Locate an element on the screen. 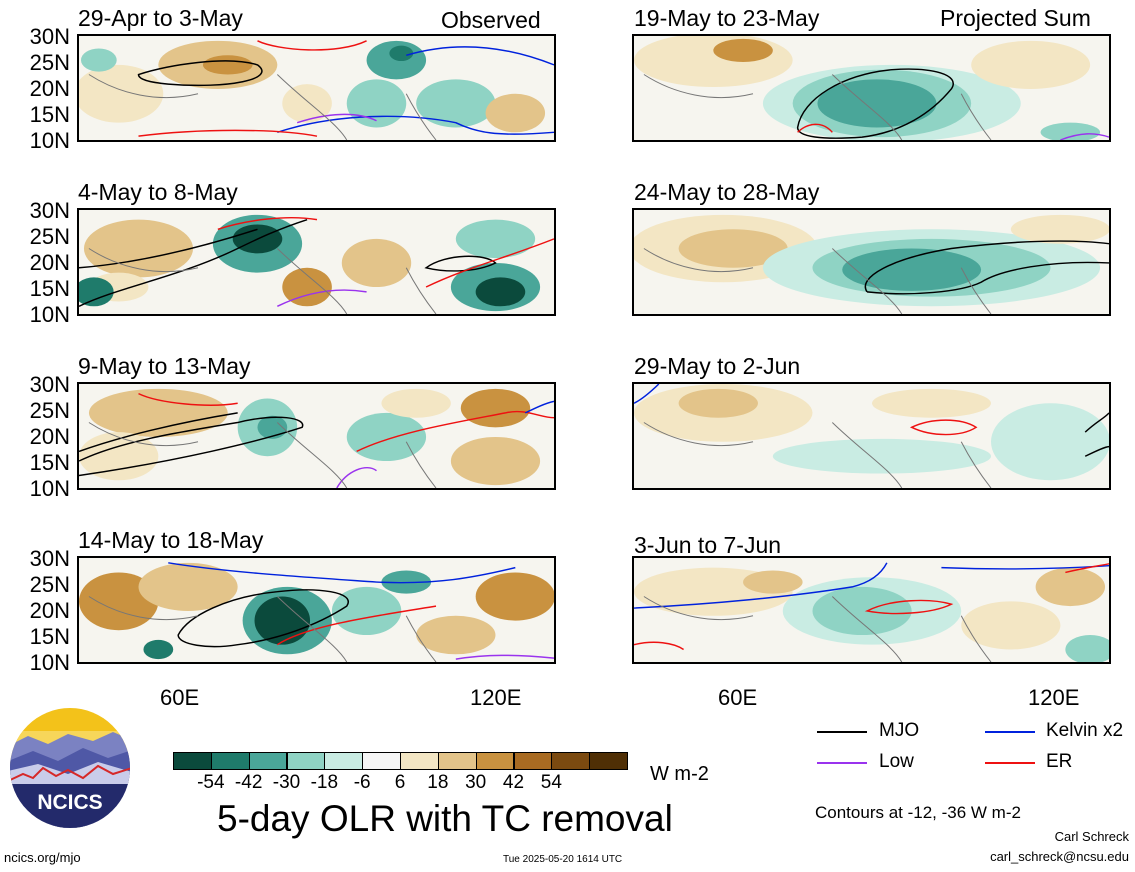 The width and height of the screenshot is (1135, 872). colorbar-tick-label: 6 is located at coordinates (400, 782).